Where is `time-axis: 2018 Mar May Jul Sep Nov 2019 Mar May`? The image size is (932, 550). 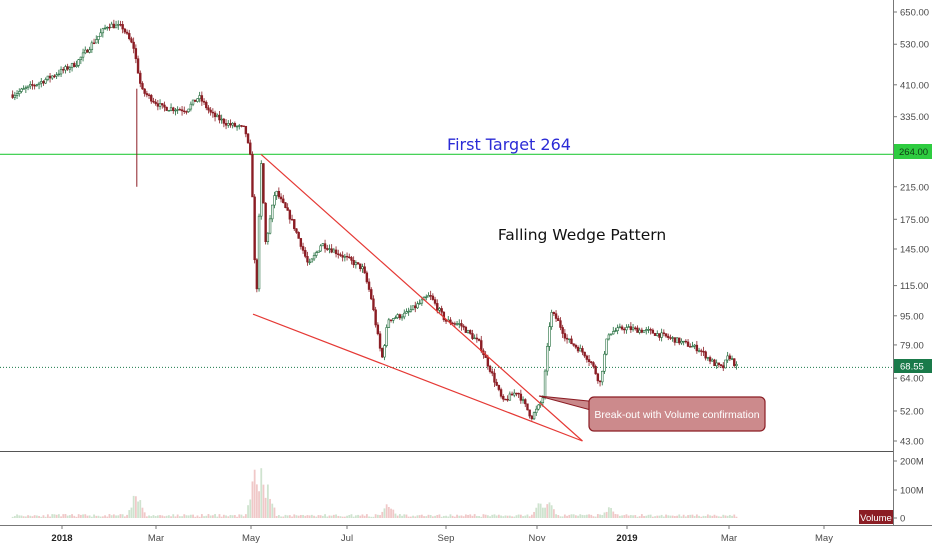 time-axis: 2018 Mar May Jul Sep Nov 2019 Mar May is located at coordinates (442, 534).